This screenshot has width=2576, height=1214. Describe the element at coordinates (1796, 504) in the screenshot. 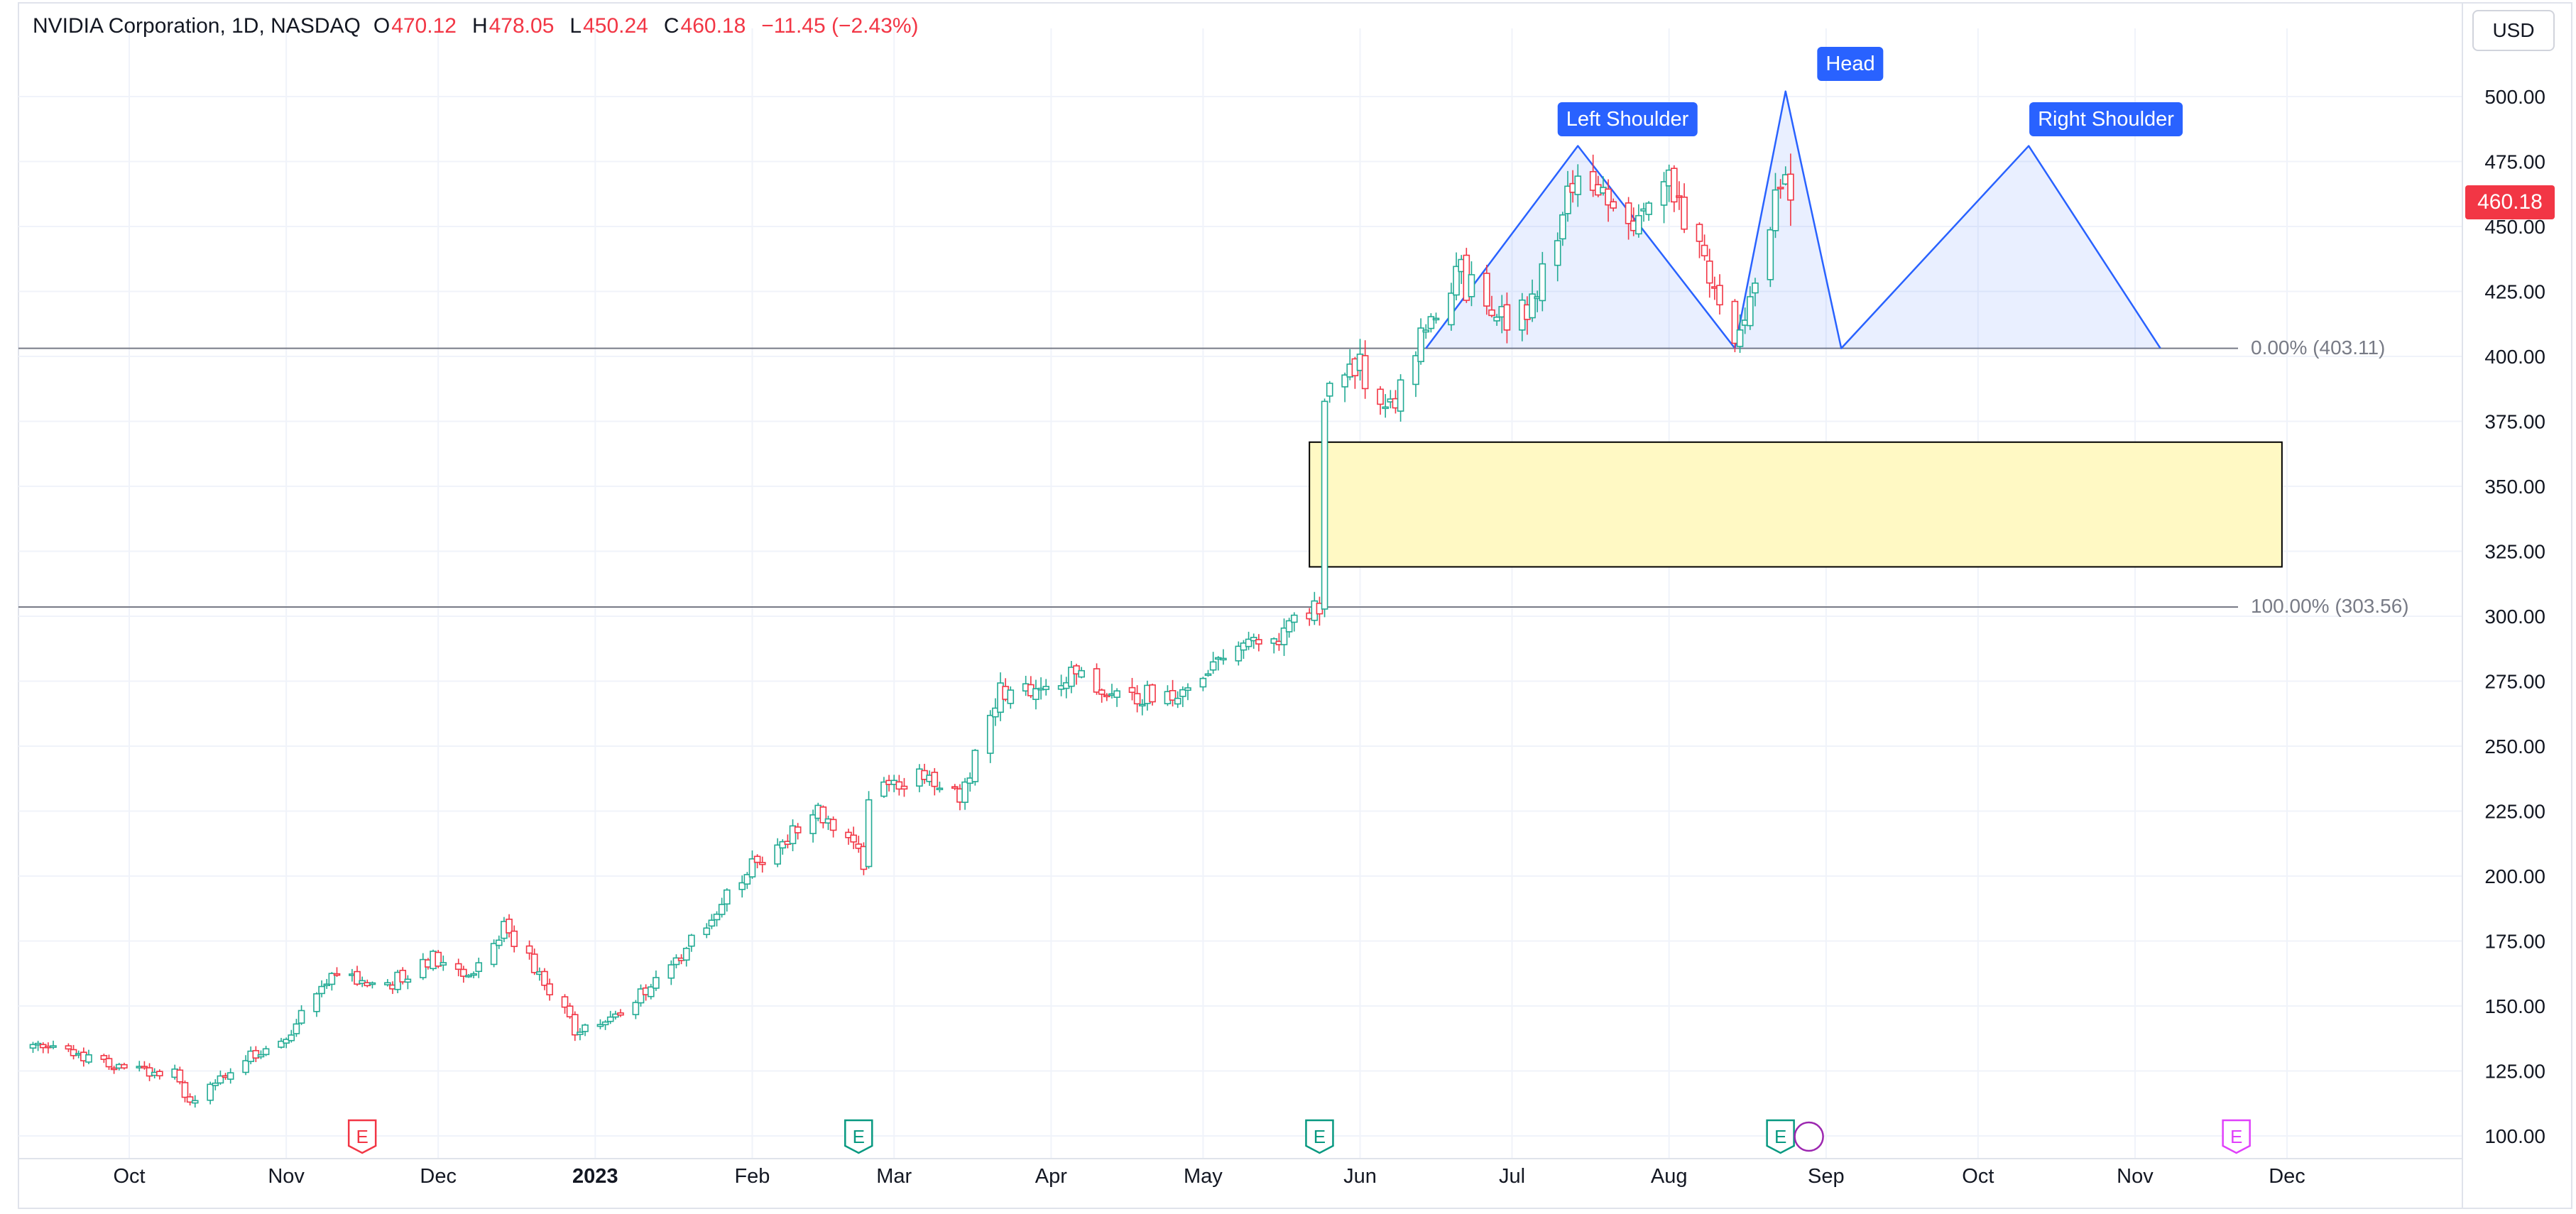

I see `supply-zone-rect` at that location.